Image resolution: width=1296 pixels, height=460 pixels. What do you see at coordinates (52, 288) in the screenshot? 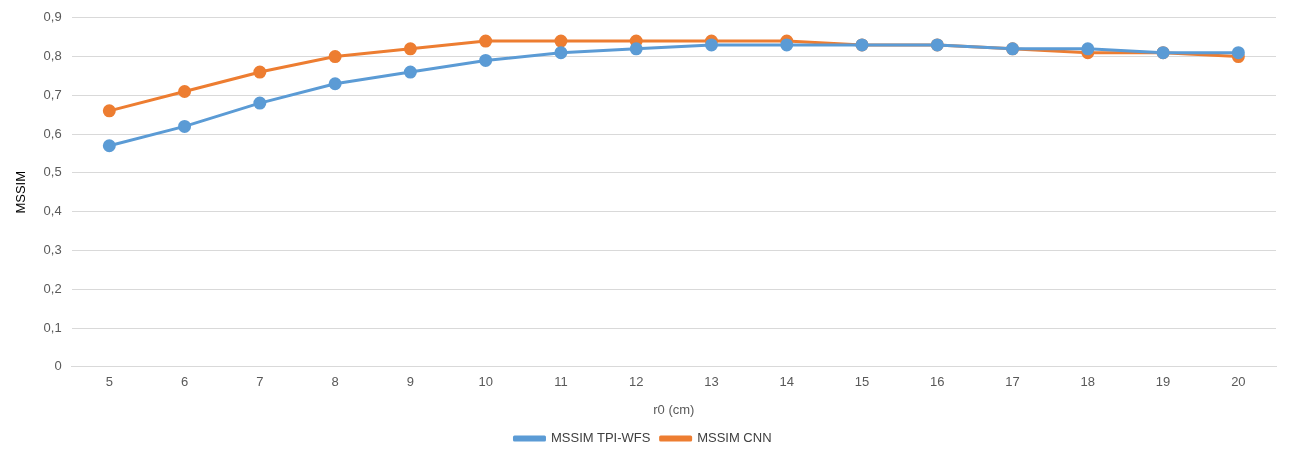
I see `y-tick-label: 0,2` at bounding box center [52, 288].